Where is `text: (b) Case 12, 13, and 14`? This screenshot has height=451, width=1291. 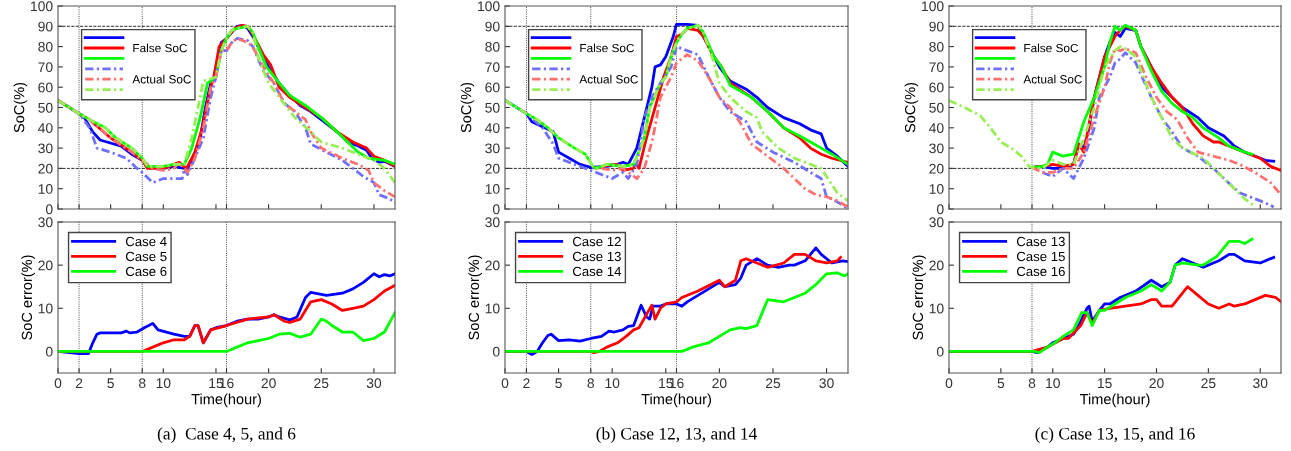 text: (b) Case 12, 13, and 14 is located at coordinates (676, 435).